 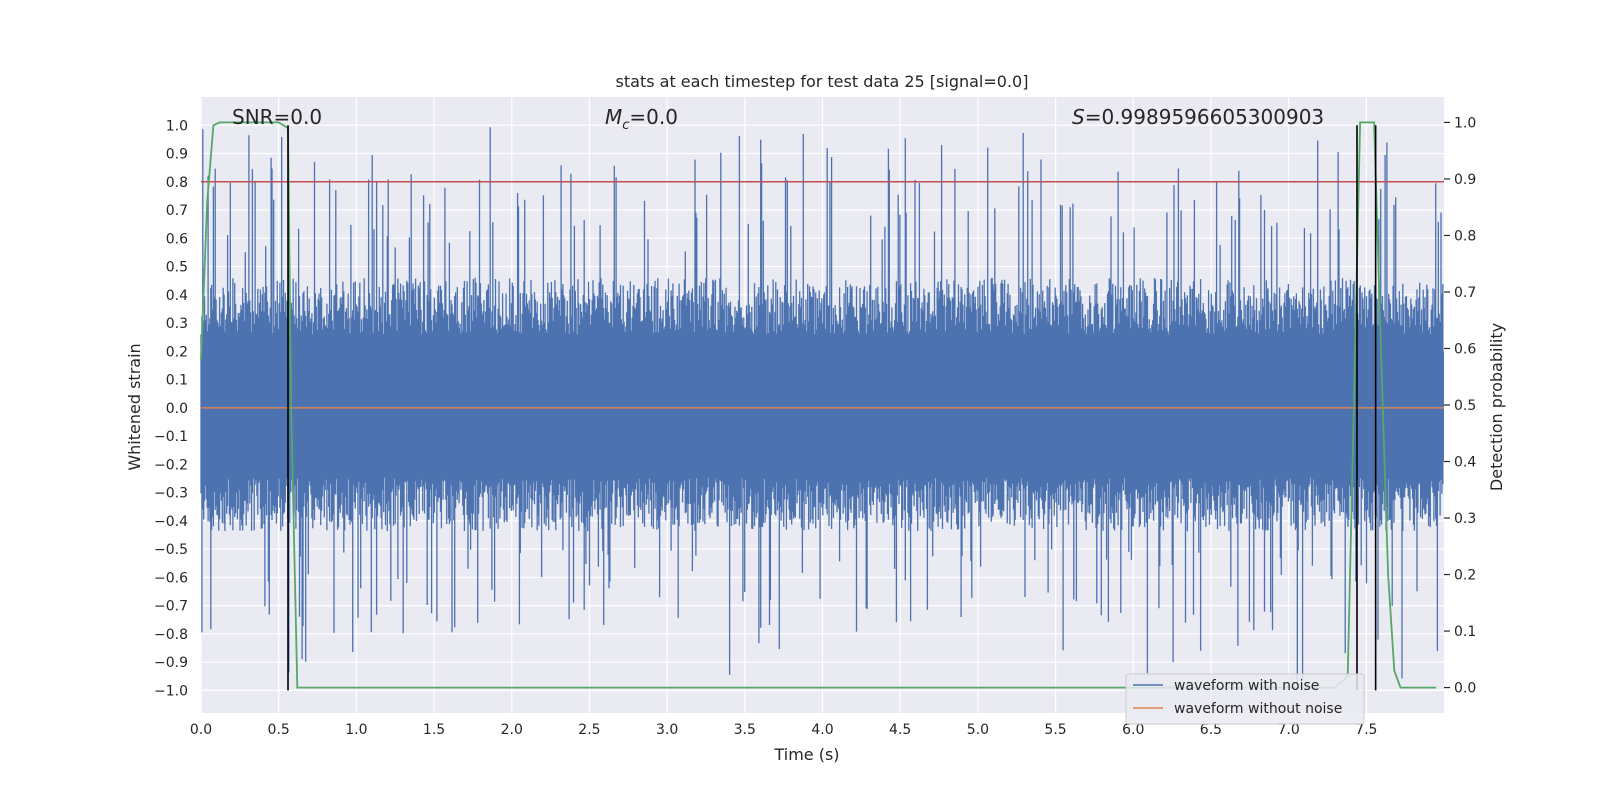 What do you see at coordinates (1133, 730) in the screenshot?
I see `x-tick-label: 6.0` at bounding box center [1133, 730].